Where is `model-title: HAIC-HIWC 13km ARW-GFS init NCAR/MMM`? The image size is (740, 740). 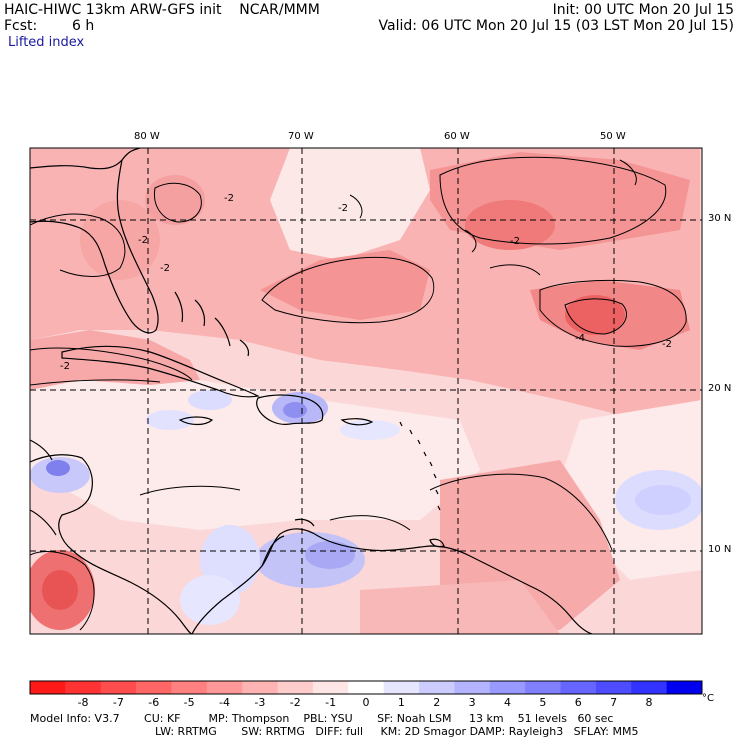 model-title: HAIC-HIWC 13km ARW-GFS init NCAR/MMM is located at coordinates (162, 10).